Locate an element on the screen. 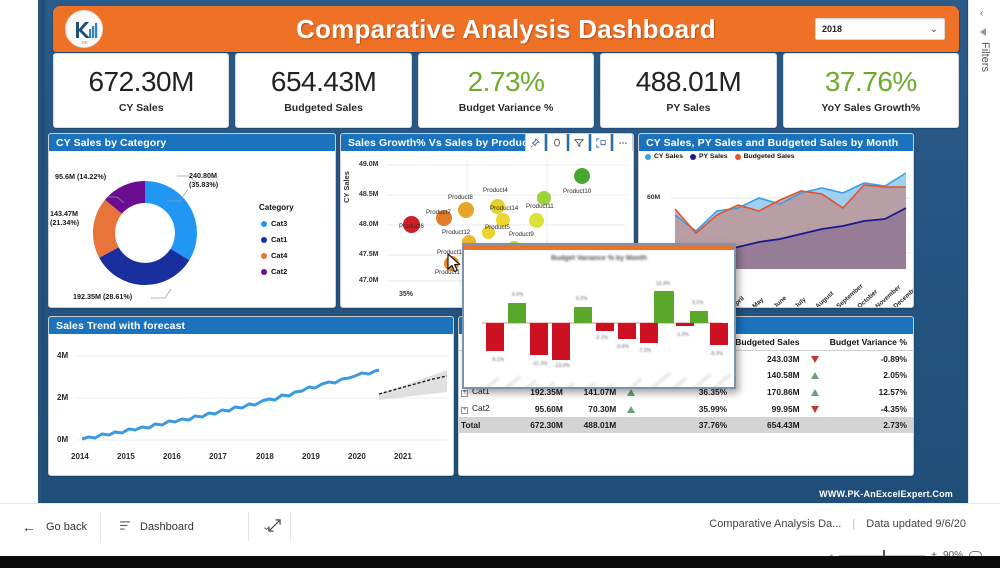 This screenshot has height=568, width=1000. trend-xtick: 2020 is located at coordinates (357, 456).